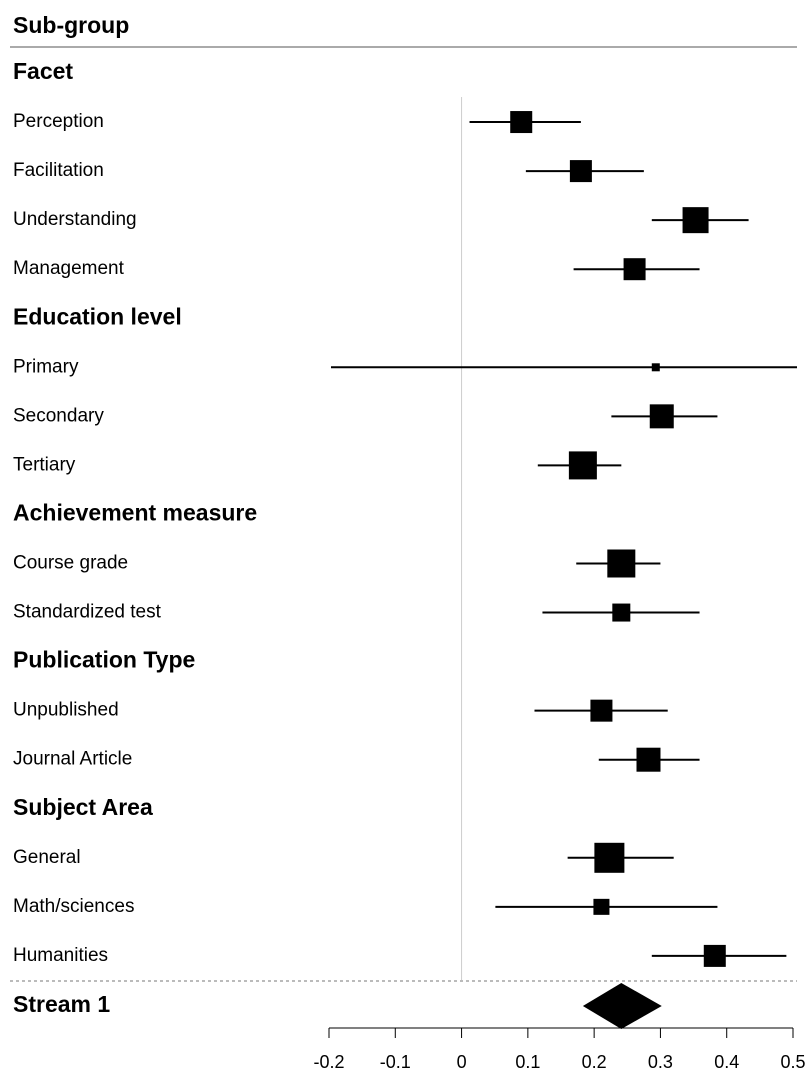  What do you see at coordinates (87, 612) in the screenshot?
I see `row-label: Standardized test` at bounding box center [87, 612].